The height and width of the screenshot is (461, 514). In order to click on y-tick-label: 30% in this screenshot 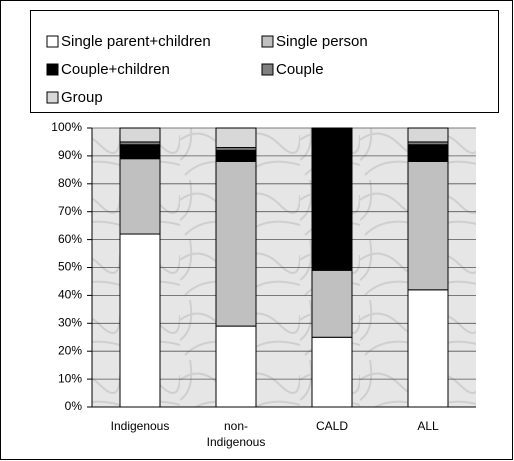, I will do `click(70, 322)`.